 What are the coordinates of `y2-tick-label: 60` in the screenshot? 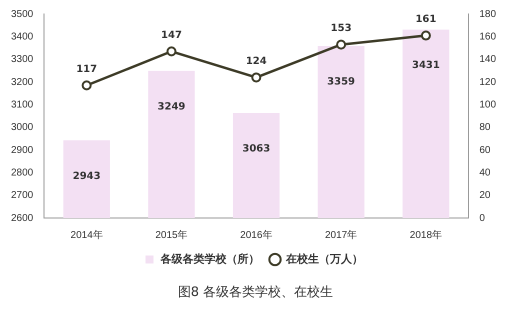 It's located at (485, 150).